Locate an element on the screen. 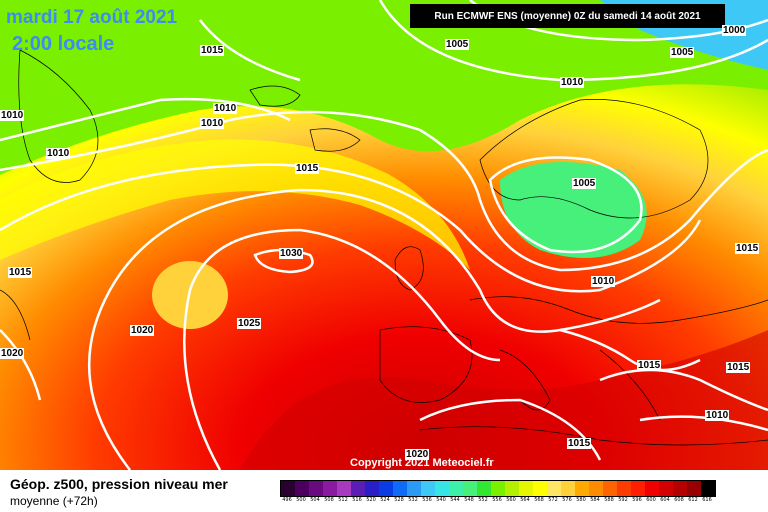  scale-label: 544 is located at coordinates (455, 500).